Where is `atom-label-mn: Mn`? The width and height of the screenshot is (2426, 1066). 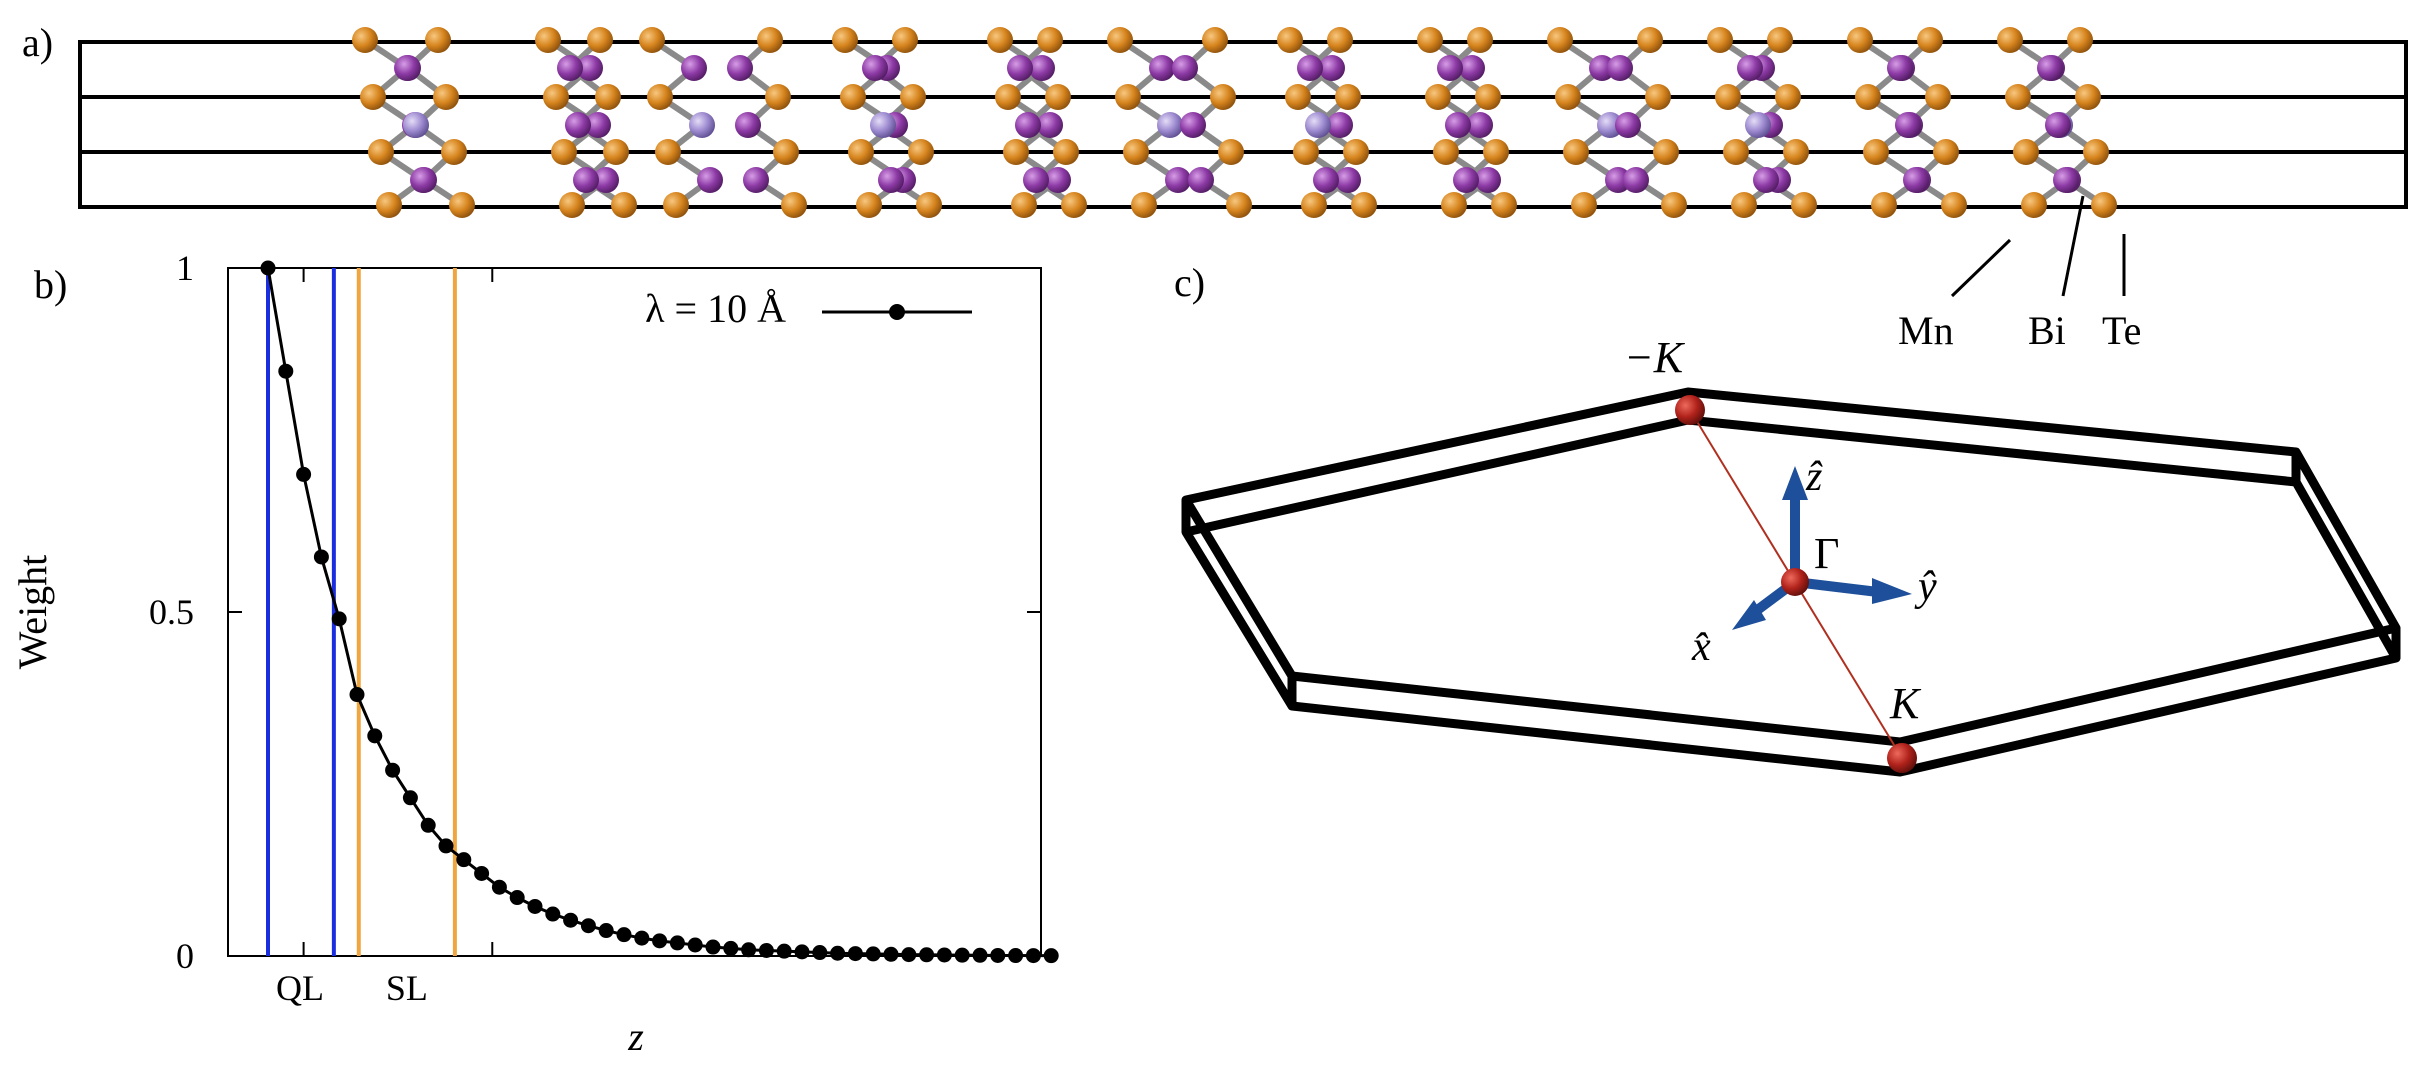 atom-label-mn: Mn is located at coordinates (1926, 330).